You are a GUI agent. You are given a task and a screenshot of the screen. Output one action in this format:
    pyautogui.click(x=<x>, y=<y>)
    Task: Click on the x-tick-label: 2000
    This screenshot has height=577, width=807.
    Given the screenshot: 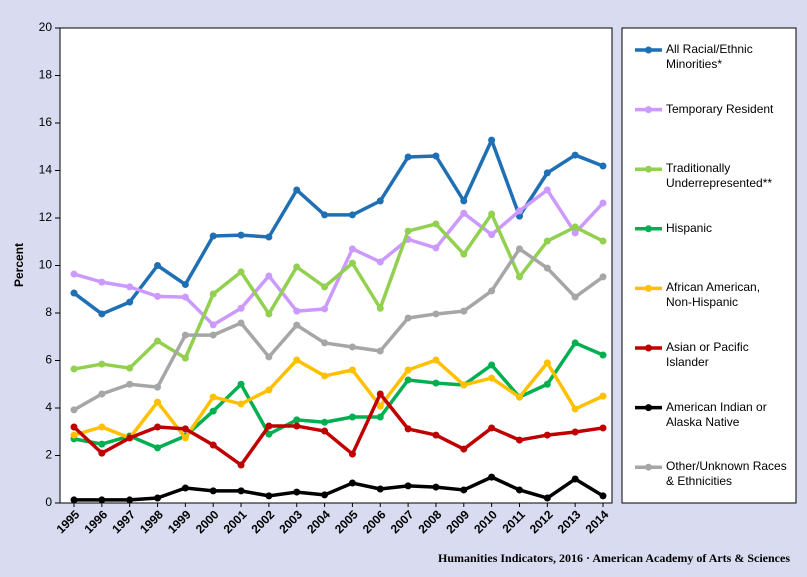 What is the action you would take?
    pyautogui.click(x=207, y=521)
    